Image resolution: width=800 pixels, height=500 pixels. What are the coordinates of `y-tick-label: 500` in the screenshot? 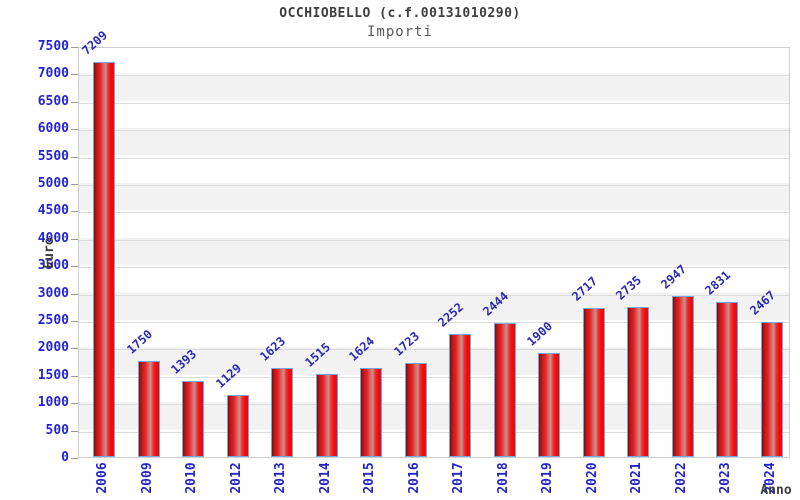 It's located at (57, 430).